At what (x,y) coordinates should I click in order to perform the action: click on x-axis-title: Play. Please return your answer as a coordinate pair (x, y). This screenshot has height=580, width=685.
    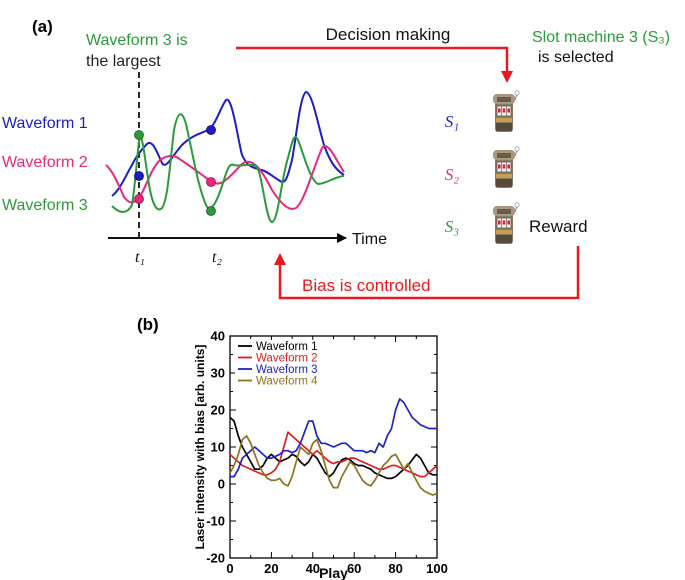
    Looking at the image, I should click on (333, 572).